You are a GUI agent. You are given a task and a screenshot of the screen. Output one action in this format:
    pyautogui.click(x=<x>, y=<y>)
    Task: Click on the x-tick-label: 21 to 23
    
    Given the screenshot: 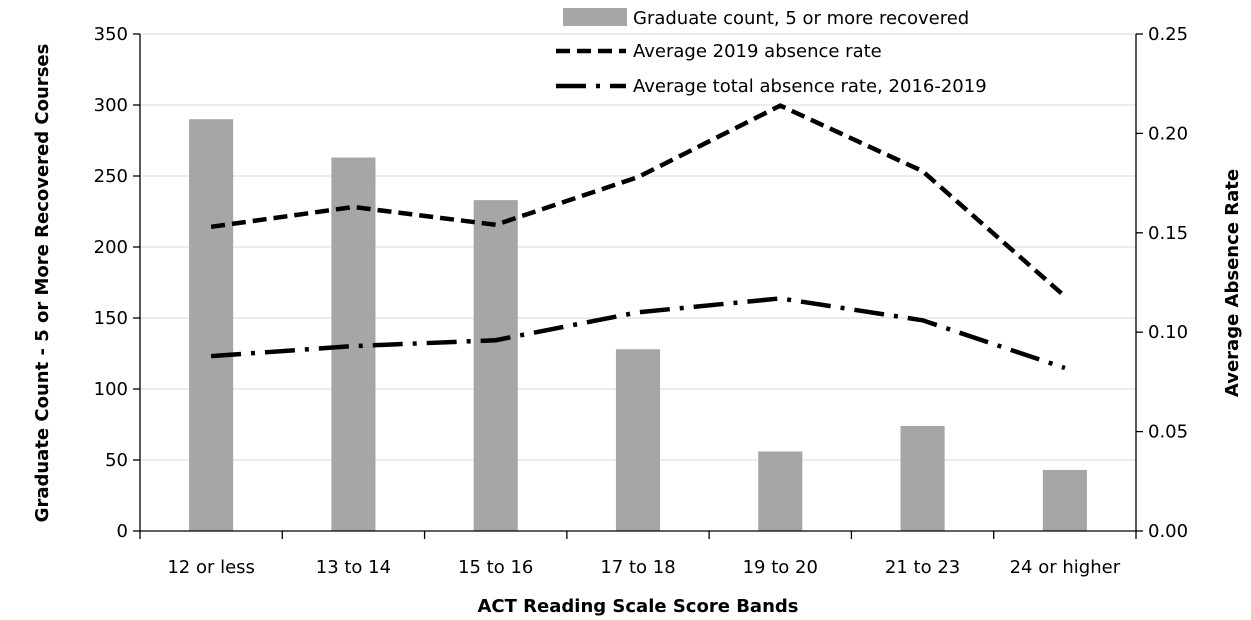 What is the action you would take?
    pyautogui.click(x=922, y=567)
    